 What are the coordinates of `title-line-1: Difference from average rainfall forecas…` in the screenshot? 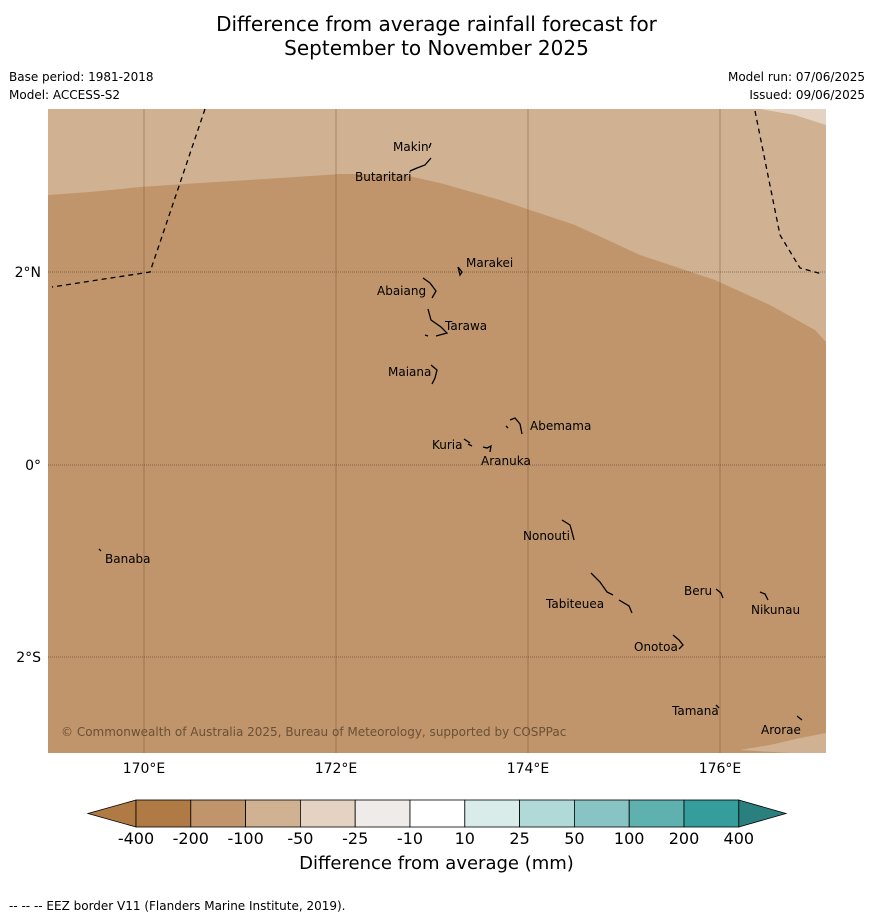 It's located at (436, 24).